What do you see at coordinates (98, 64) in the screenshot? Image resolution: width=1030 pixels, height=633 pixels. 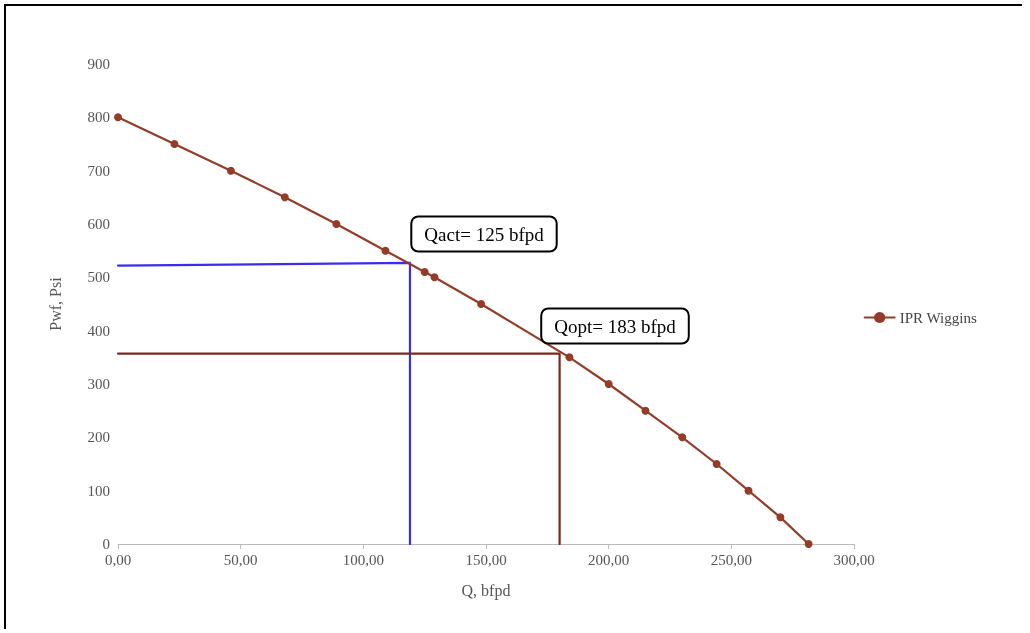 I see `y-tick-label: 900` at bounding box center [98, 64].